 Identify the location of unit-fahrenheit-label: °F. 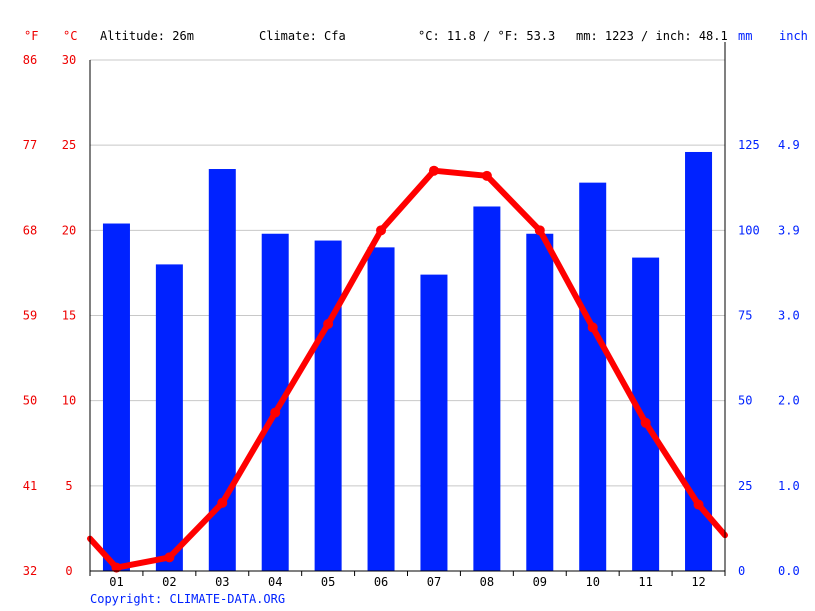
(31, 36).